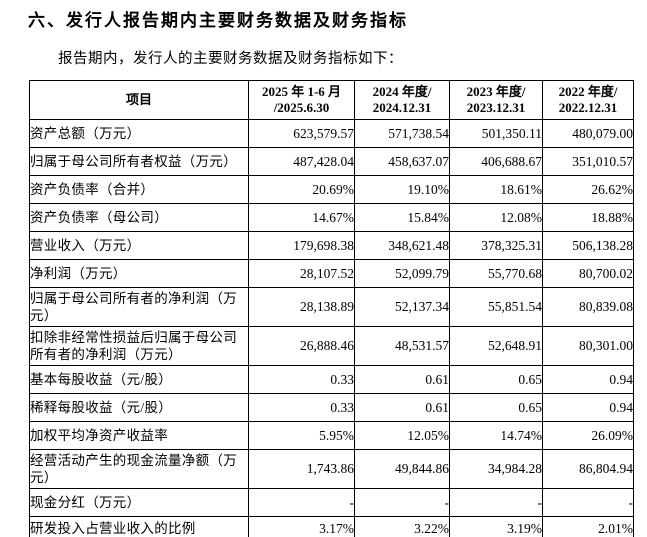 This screenshot has height=537, width=647. I want to click on value-cell: 26.62%, so click(588, 189).